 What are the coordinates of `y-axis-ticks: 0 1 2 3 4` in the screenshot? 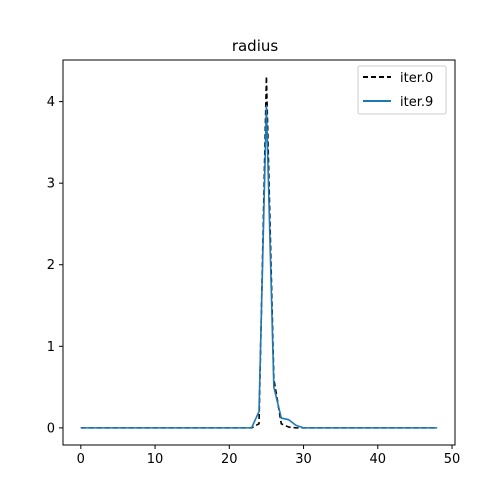 It's located at (55, 265).